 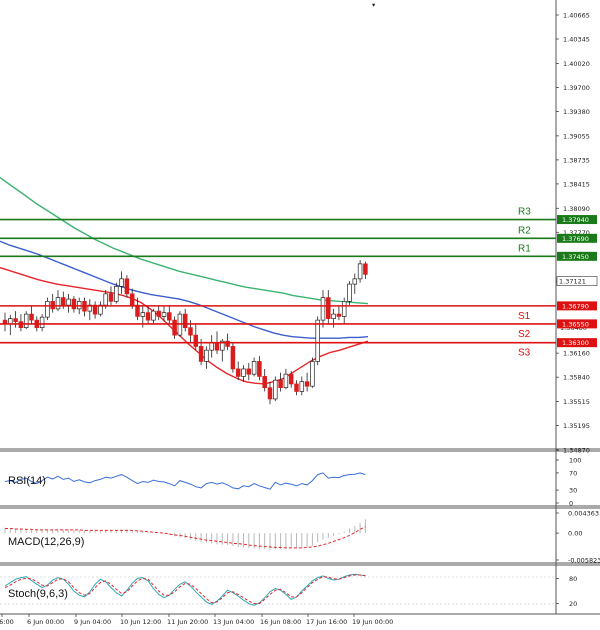 What do you see at coordinates (374, 5) in the screenshot?
I see `scroll-marker-icon: ▾` at bounding box center [374, 5].